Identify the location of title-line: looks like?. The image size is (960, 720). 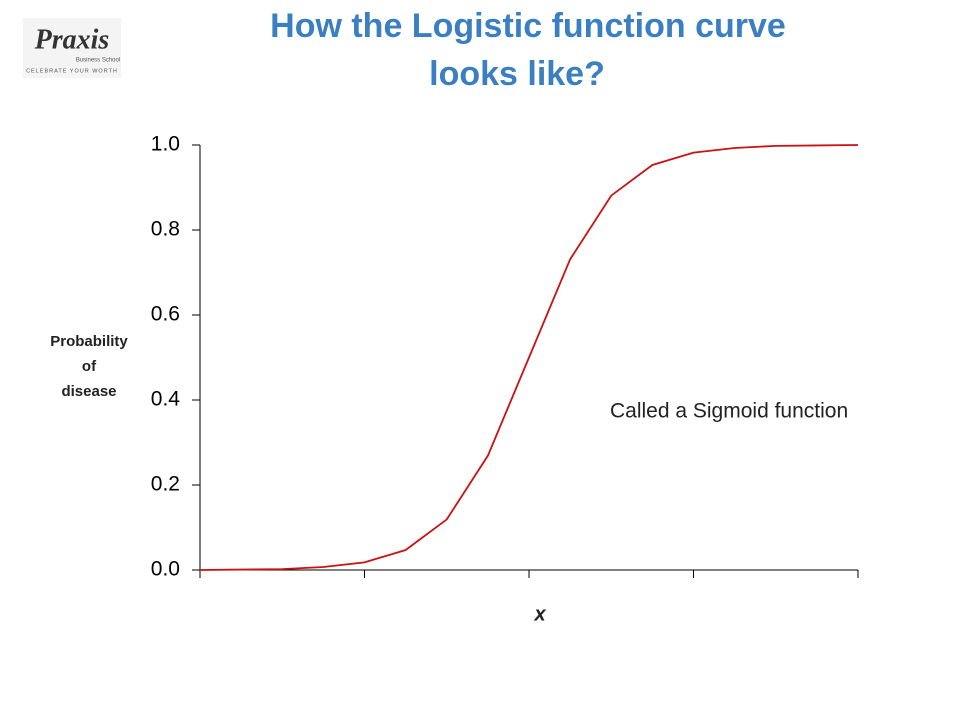
(517, 74).